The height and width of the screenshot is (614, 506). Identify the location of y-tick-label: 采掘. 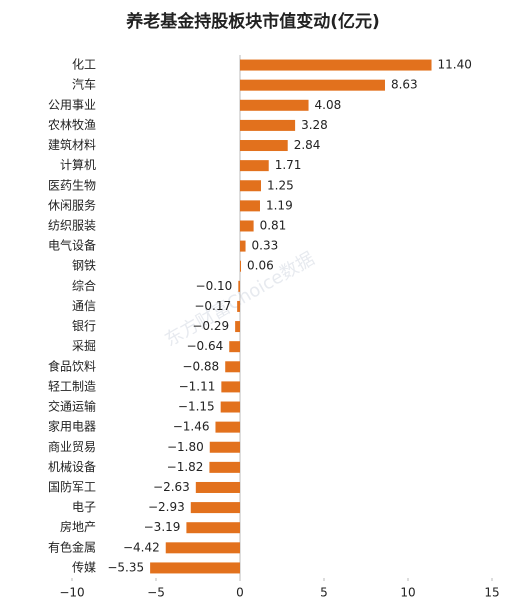
(84, 345).